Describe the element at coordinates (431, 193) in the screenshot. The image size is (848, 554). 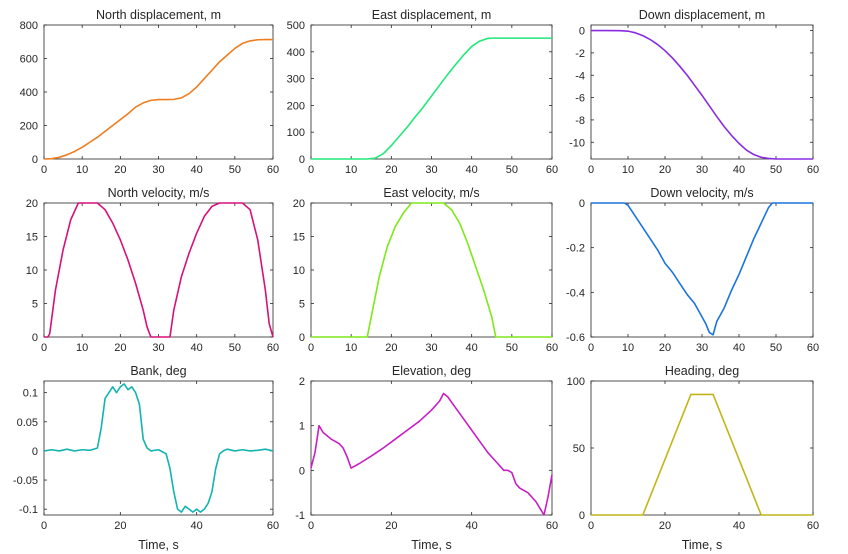
I see `chart-title: East velocity, m/s` at that location.